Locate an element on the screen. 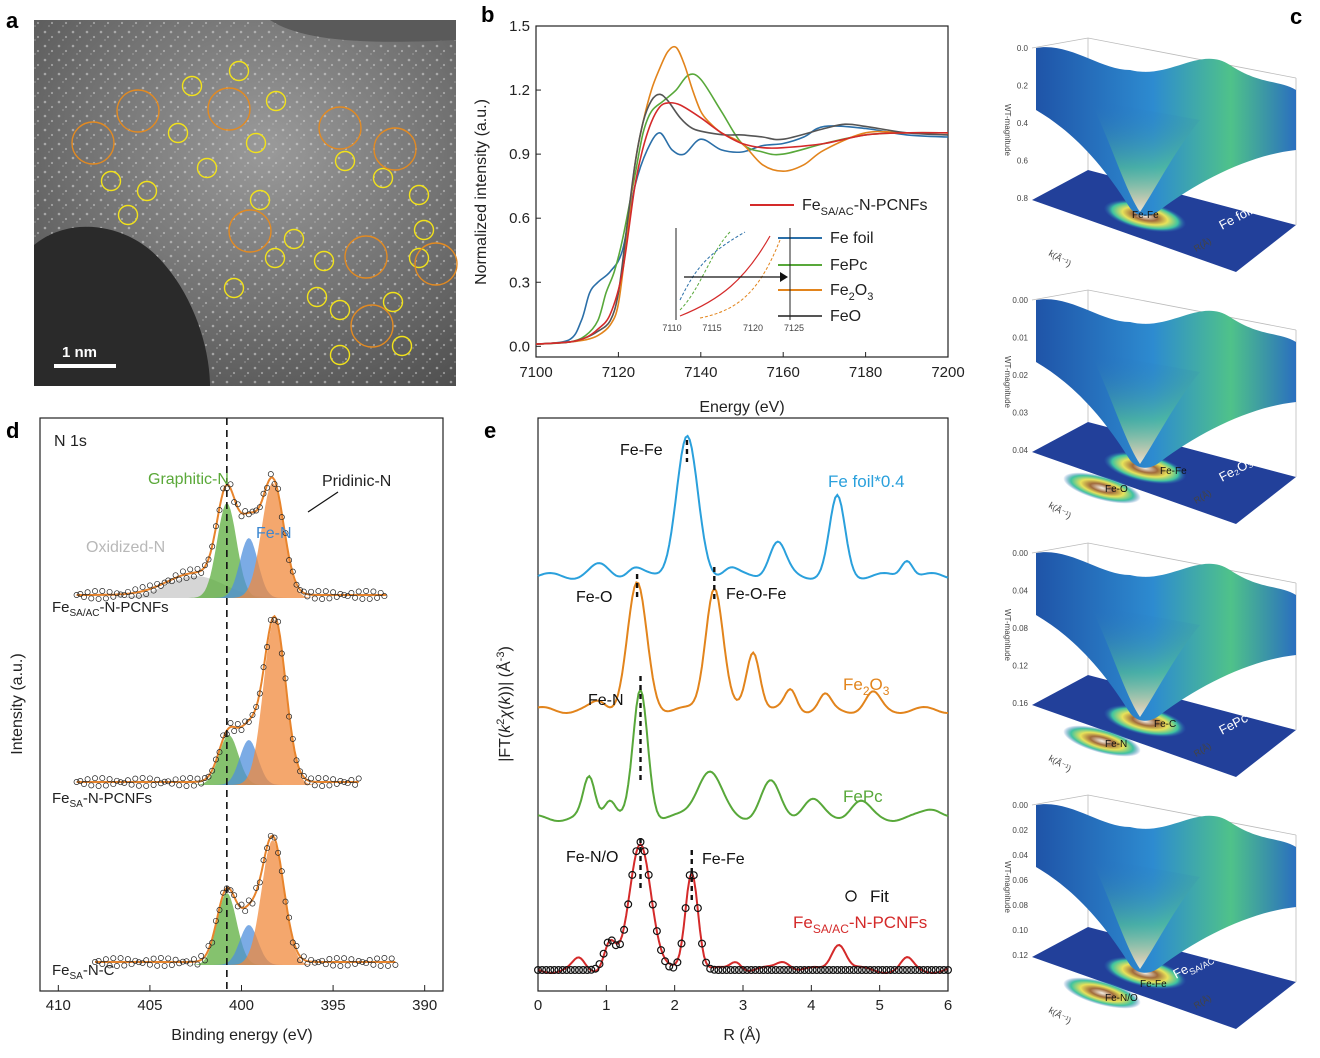 The image size is (1320, 1058). ft-curve is located at coordinates (743, 754).